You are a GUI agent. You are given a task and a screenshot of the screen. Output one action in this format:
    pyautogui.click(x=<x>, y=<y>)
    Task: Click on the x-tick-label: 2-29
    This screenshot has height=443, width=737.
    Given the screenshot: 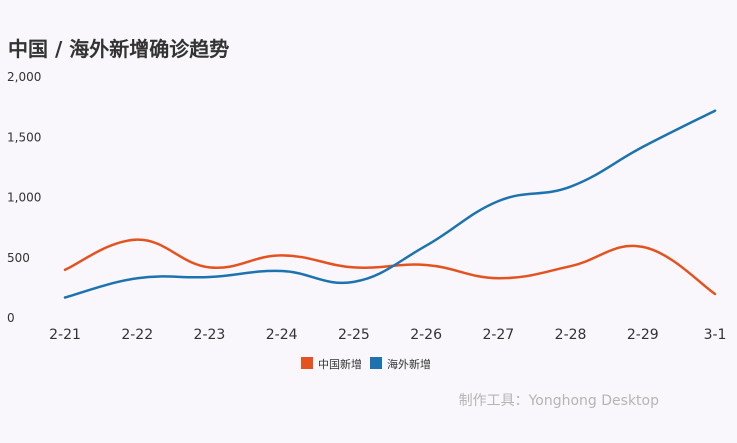 What is the action you would take?
    pyautogui.click(x=643, y=335)
    